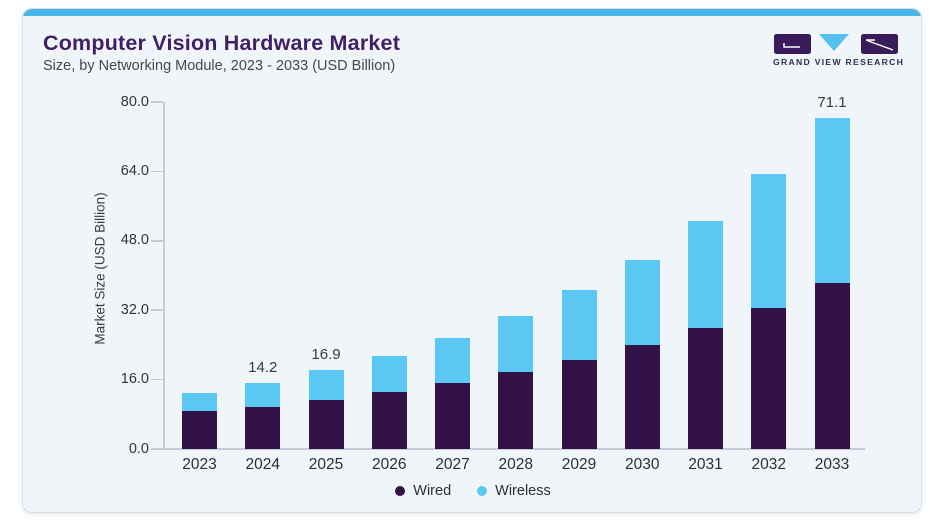 The width and height of the screenshot is (938, 520). What do you see at coordinates (515, 464) in the screenshot?
I see `x-tick-label-2028: 2028` at bounding box center [515, 464].